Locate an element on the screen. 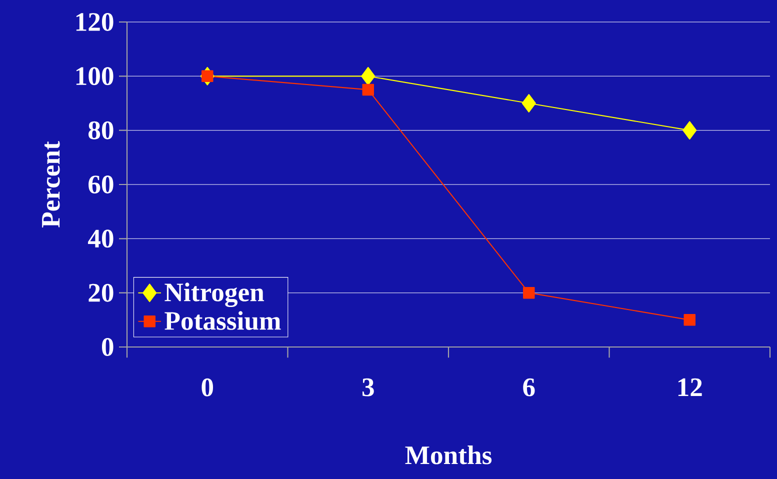 This screenshot has width=777, height=479. y-tick-label: 40 is located at coordinates (101, 239).